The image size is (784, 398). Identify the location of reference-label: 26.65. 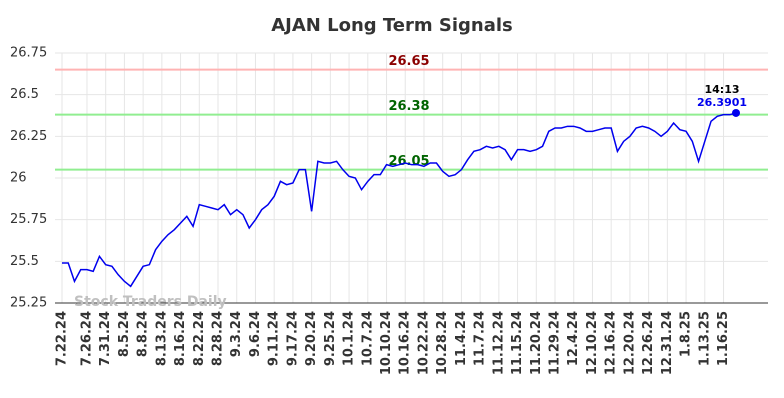
(408, 61).